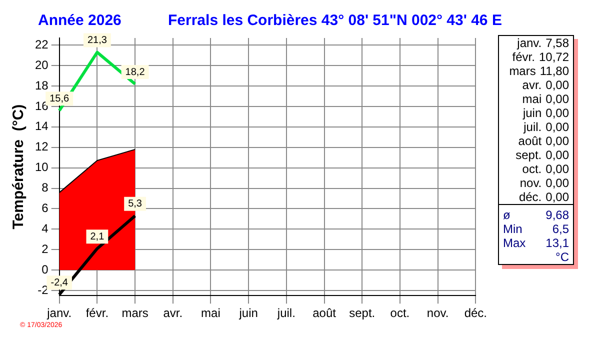 Image resolution: width=595 pixels, height=346 pixels. I want to click on y-tick-label: 14, so click(41, 126).